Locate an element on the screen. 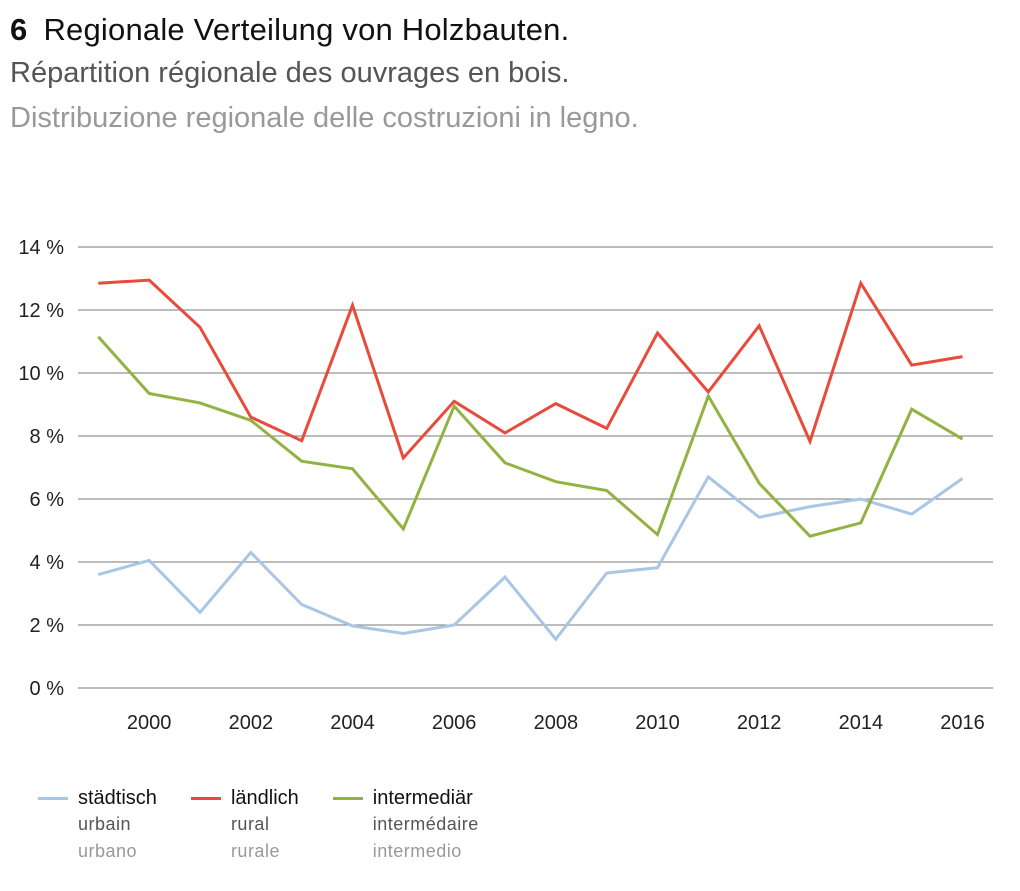 The height and width of the screenshot is (891, 1020). legend-item-rural: ländlich rural rurale is located at coordinates (244, 824).